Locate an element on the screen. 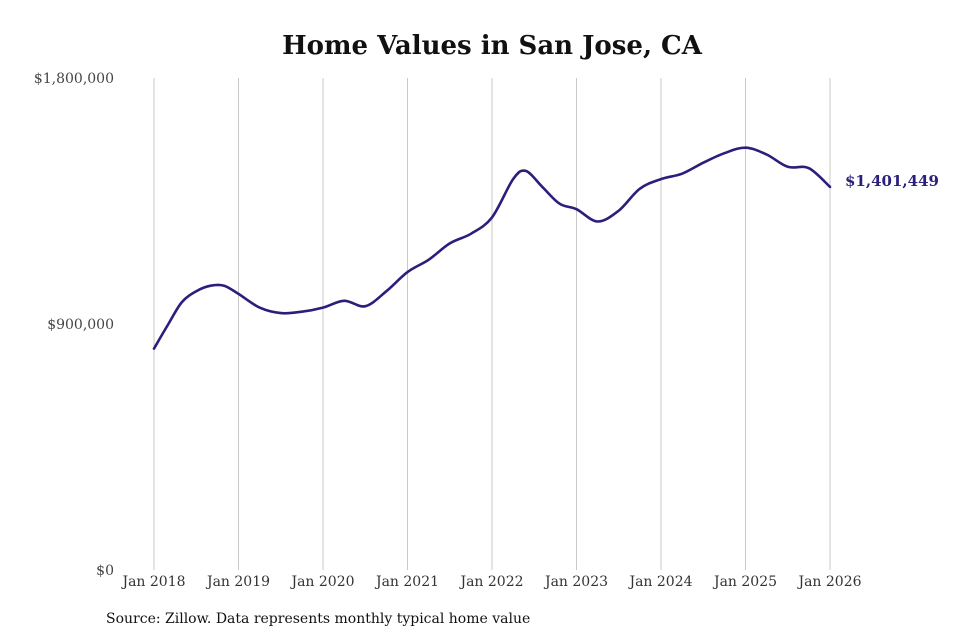  x-tick-label: Jan 2025 is located at coordinates (744, 582).